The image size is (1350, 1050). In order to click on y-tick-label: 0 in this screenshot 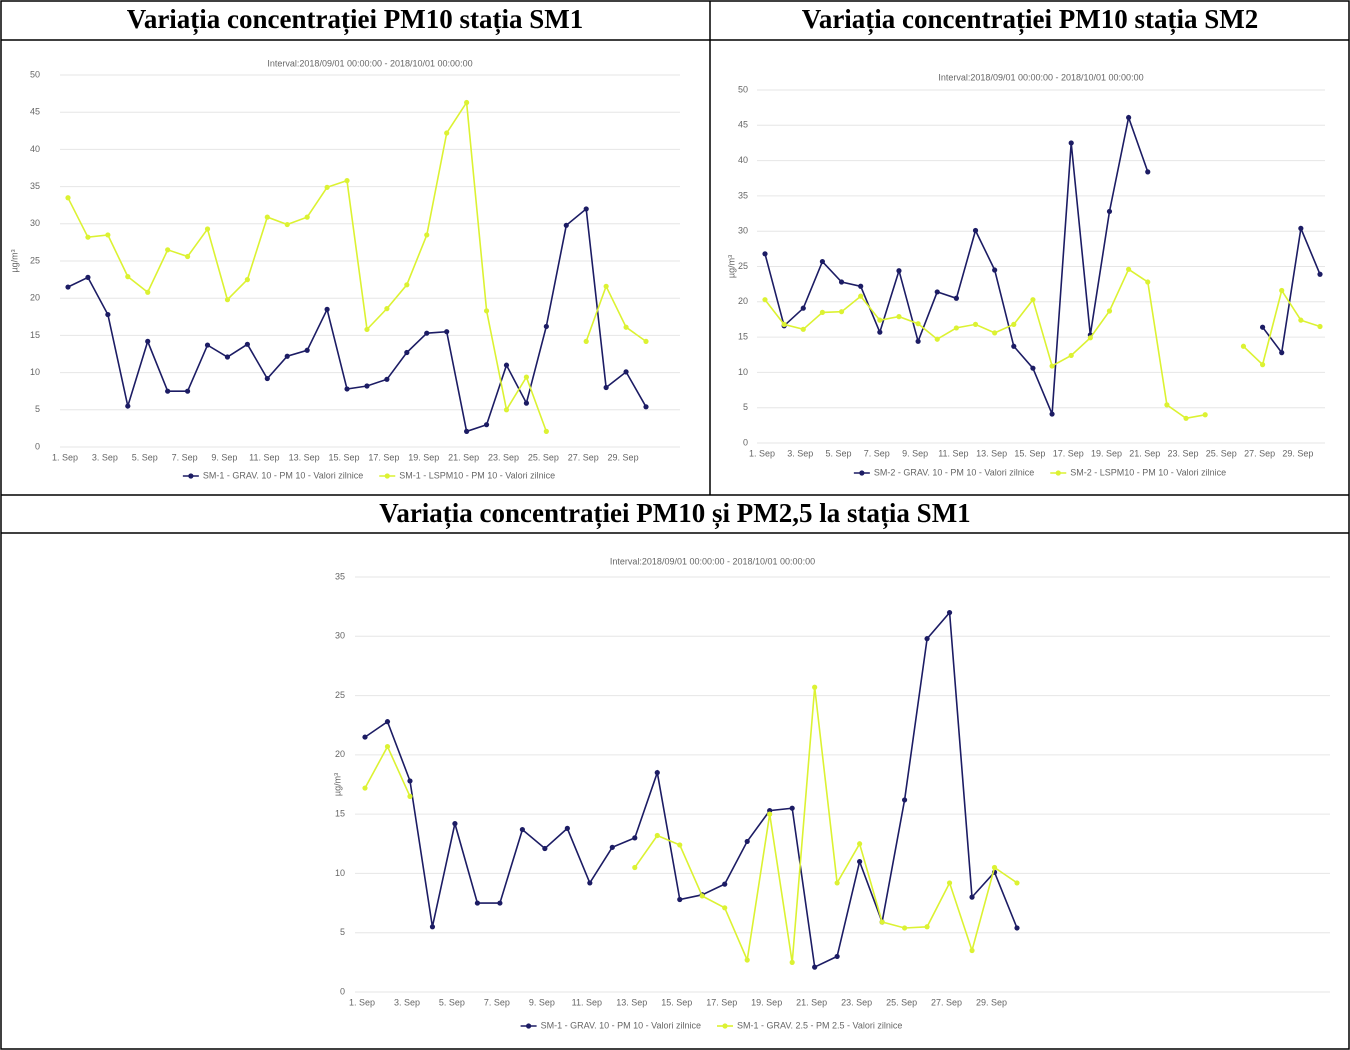, I will do `click(37, 446)`.